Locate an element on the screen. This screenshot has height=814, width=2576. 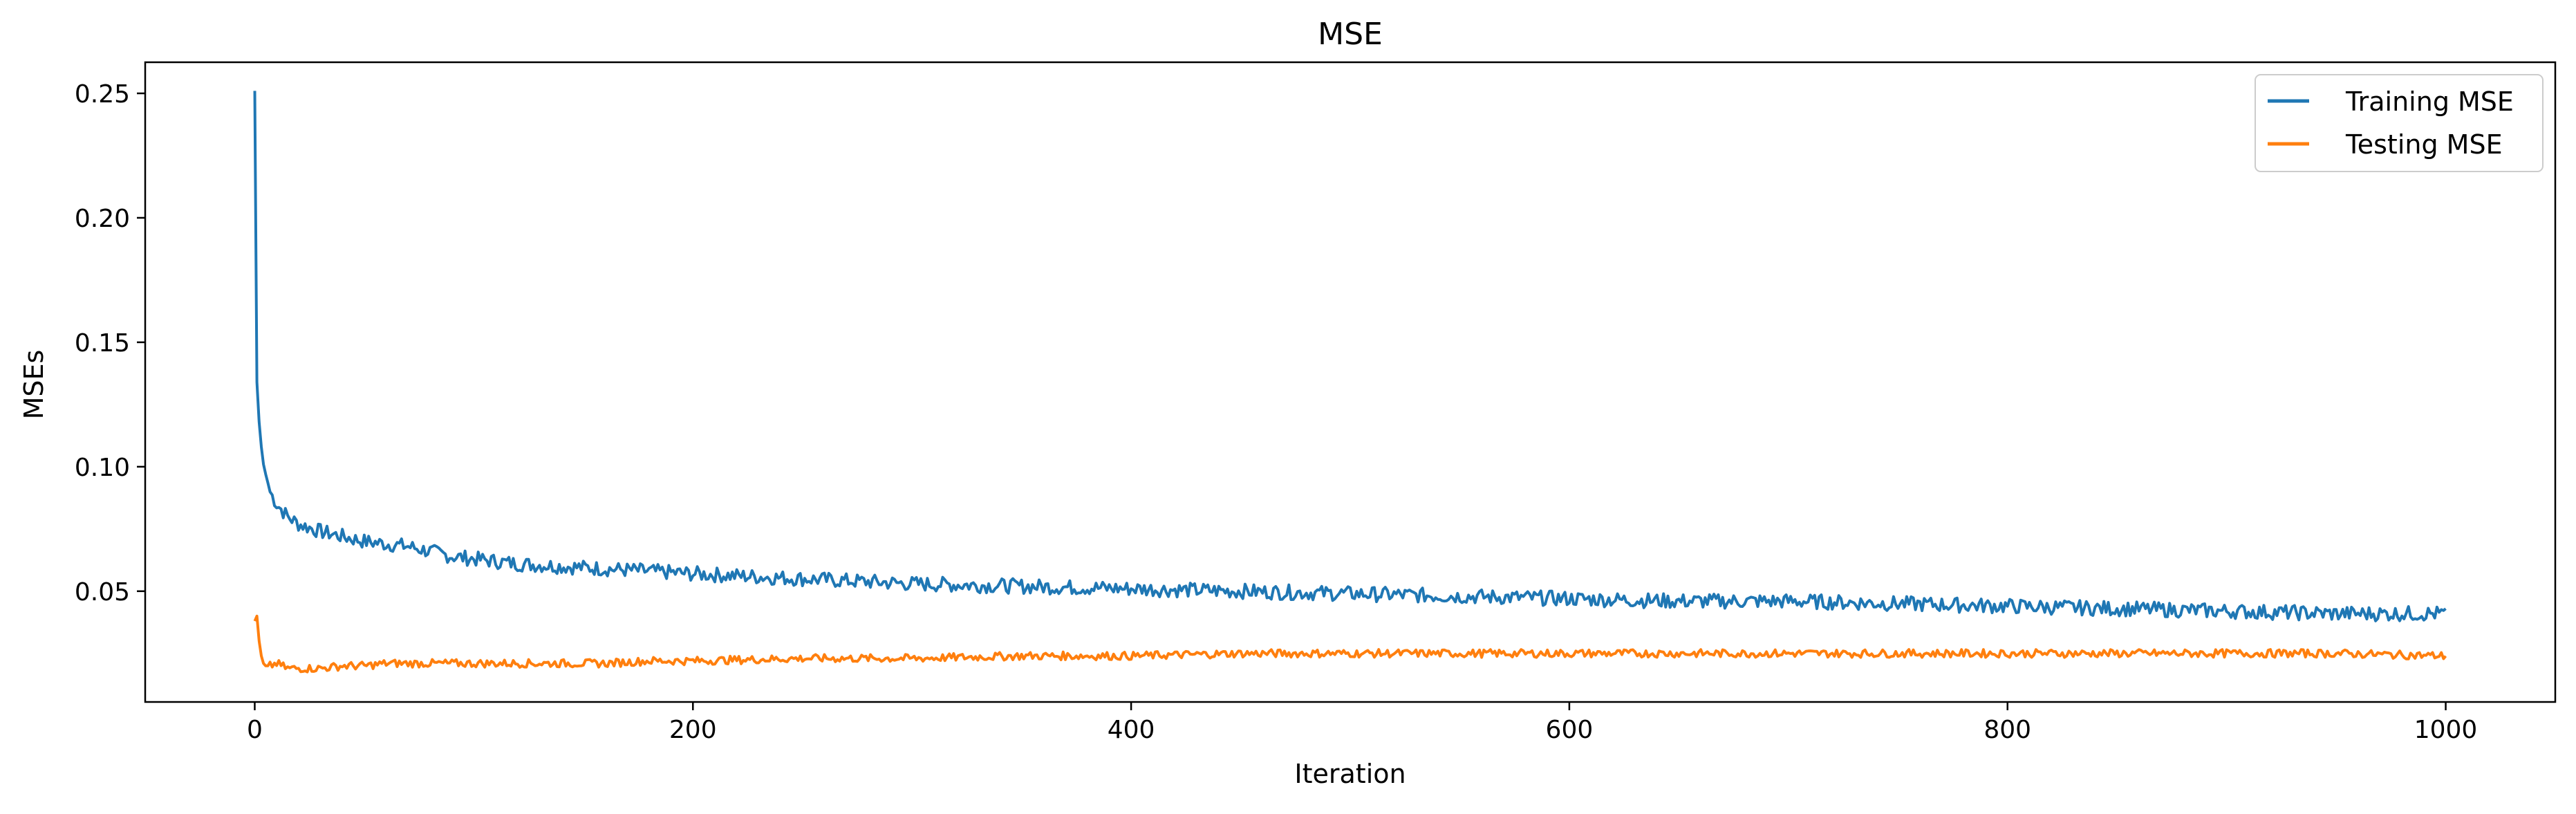
y-tick-label: 0.20 is located at coordinates (102, 219).